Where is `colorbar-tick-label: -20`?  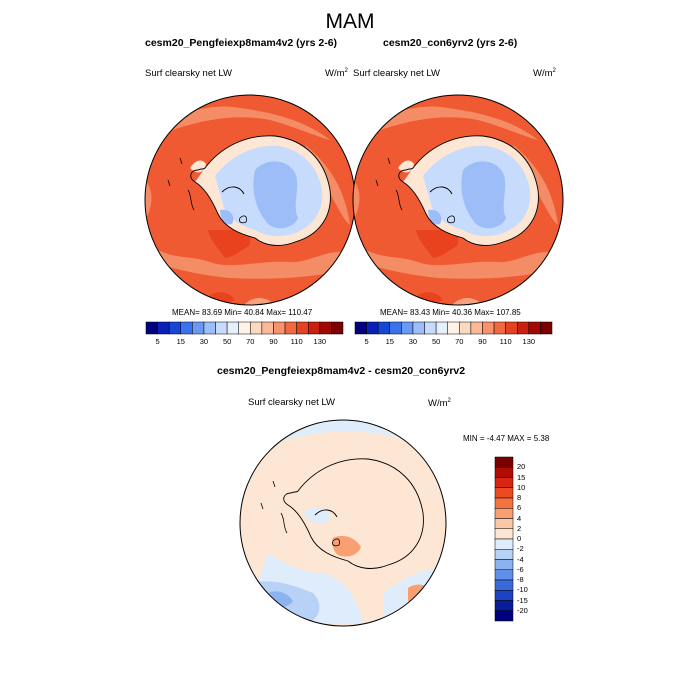
colorbar-tick-label: -20 is located at coordinates (522, 610).